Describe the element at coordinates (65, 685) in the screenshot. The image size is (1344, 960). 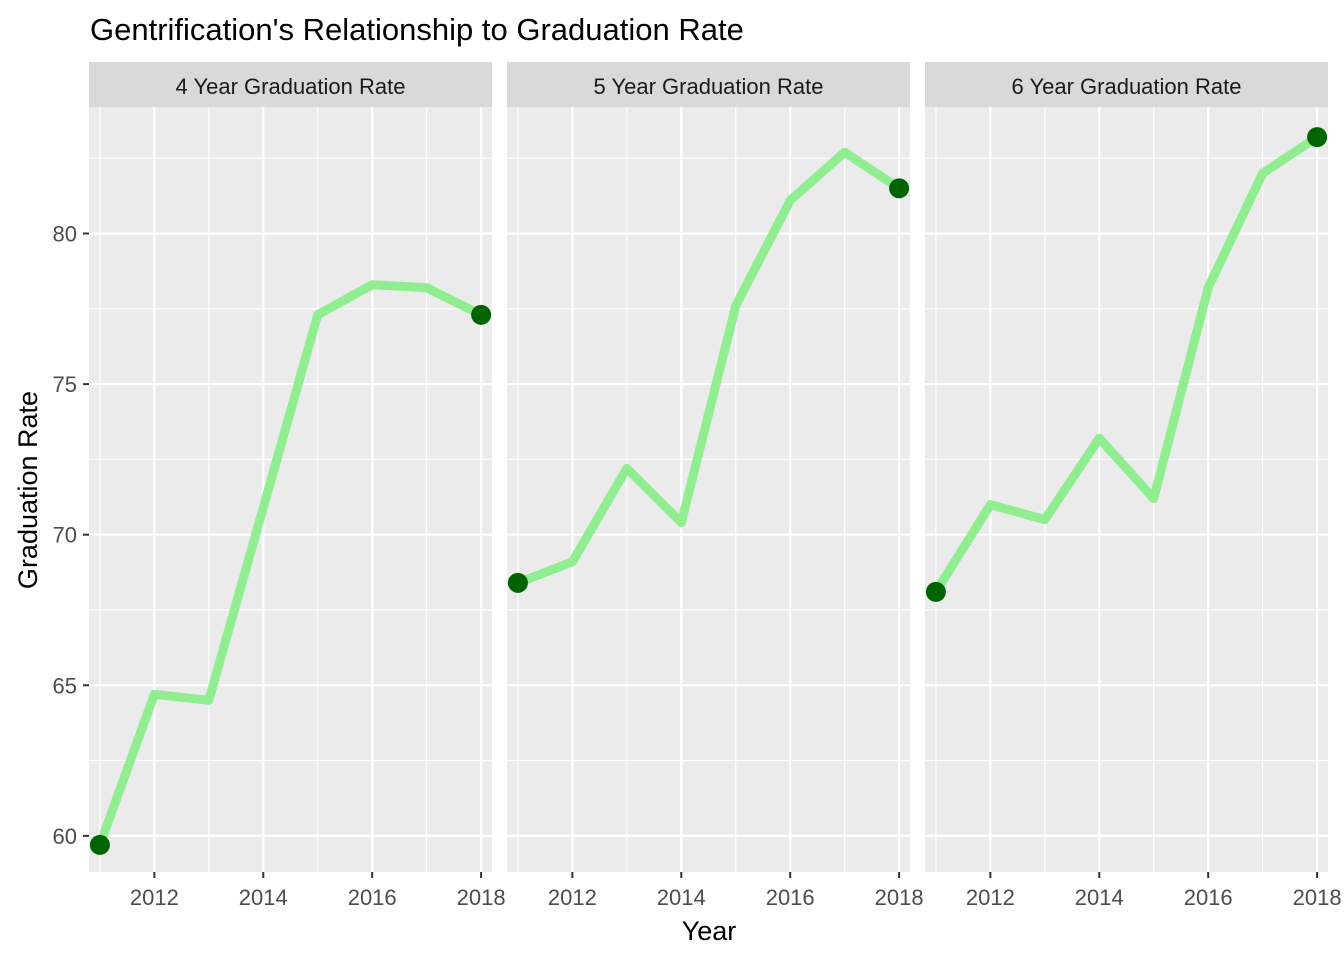
I see `y-tick-label: 65` at that location.